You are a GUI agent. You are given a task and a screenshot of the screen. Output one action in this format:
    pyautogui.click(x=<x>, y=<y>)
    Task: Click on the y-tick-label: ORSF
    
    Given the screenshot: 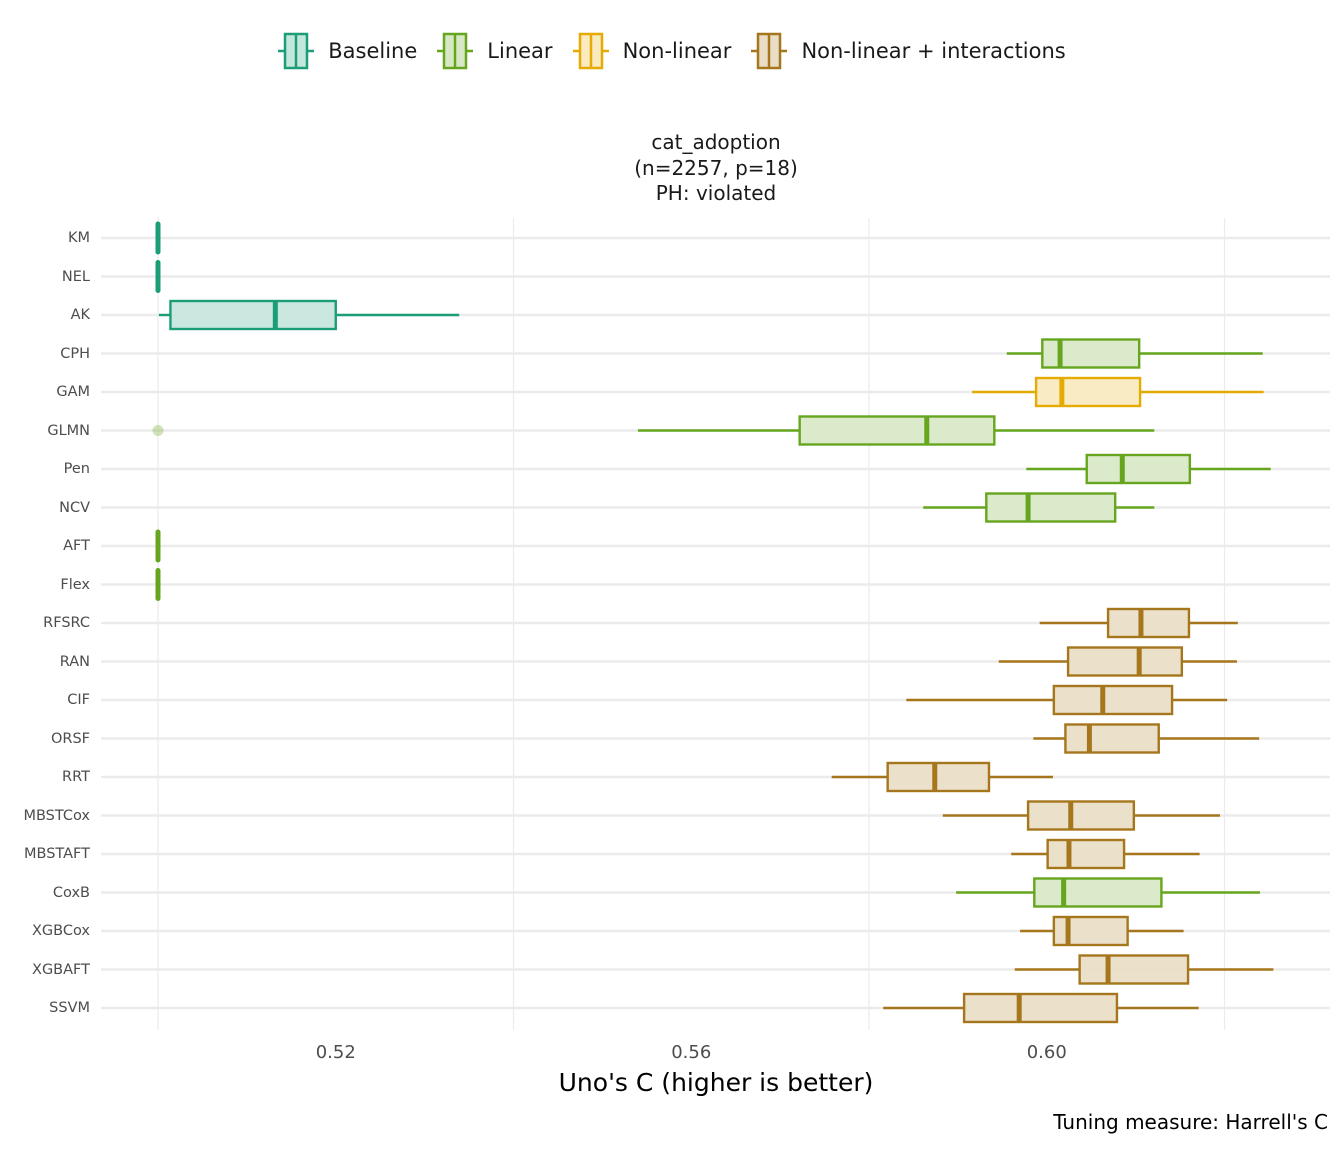 What is the action you would take?
    pyautogui.click(x=70, y=738)
    